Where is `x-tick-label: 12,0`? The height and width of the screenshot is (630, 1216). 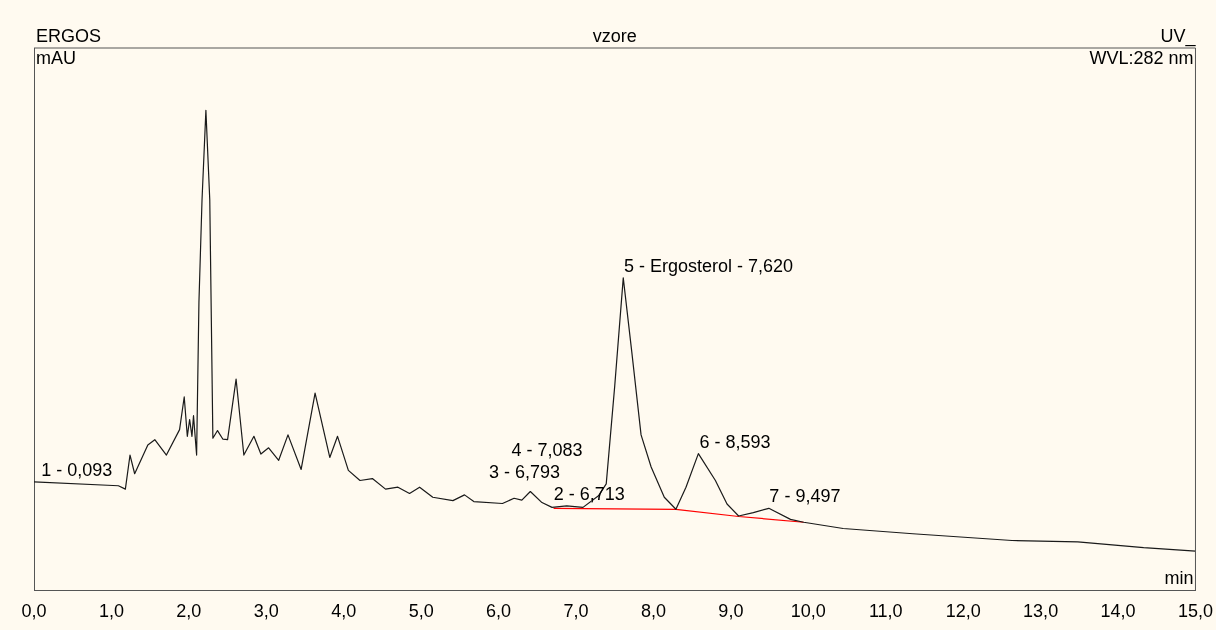 x-tick-label: 12,0 is located at coordinates (963, 611).